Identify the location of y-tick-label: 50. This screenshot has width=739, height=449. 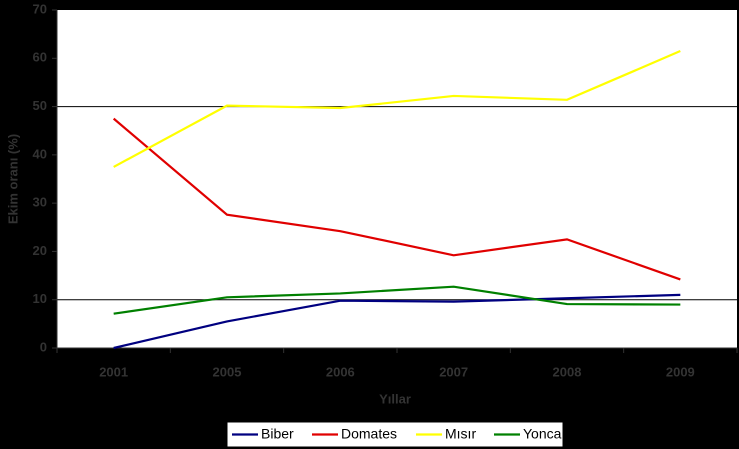
(40, 105).